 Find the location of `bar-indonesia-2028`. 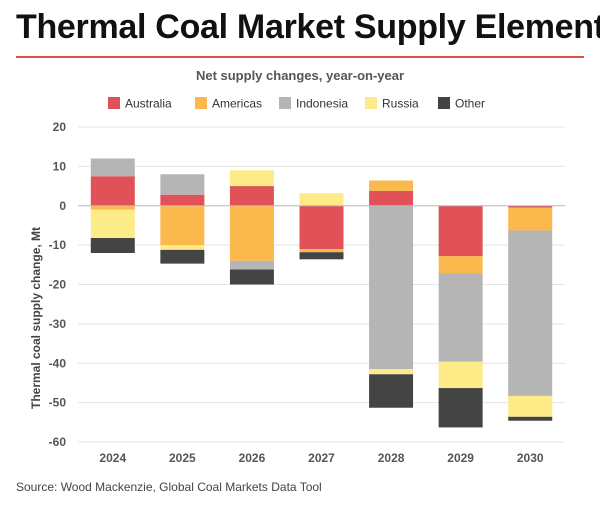

bar-indonesia-2028 is located at coordinates (391, 287).